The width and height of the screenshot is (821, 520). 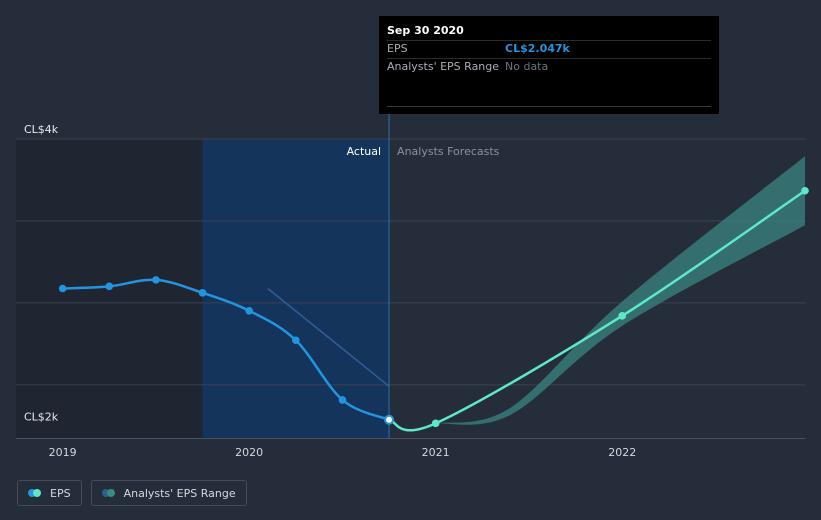 I want to click on legend-eps-button: EPS, so click(x=49, y=493).